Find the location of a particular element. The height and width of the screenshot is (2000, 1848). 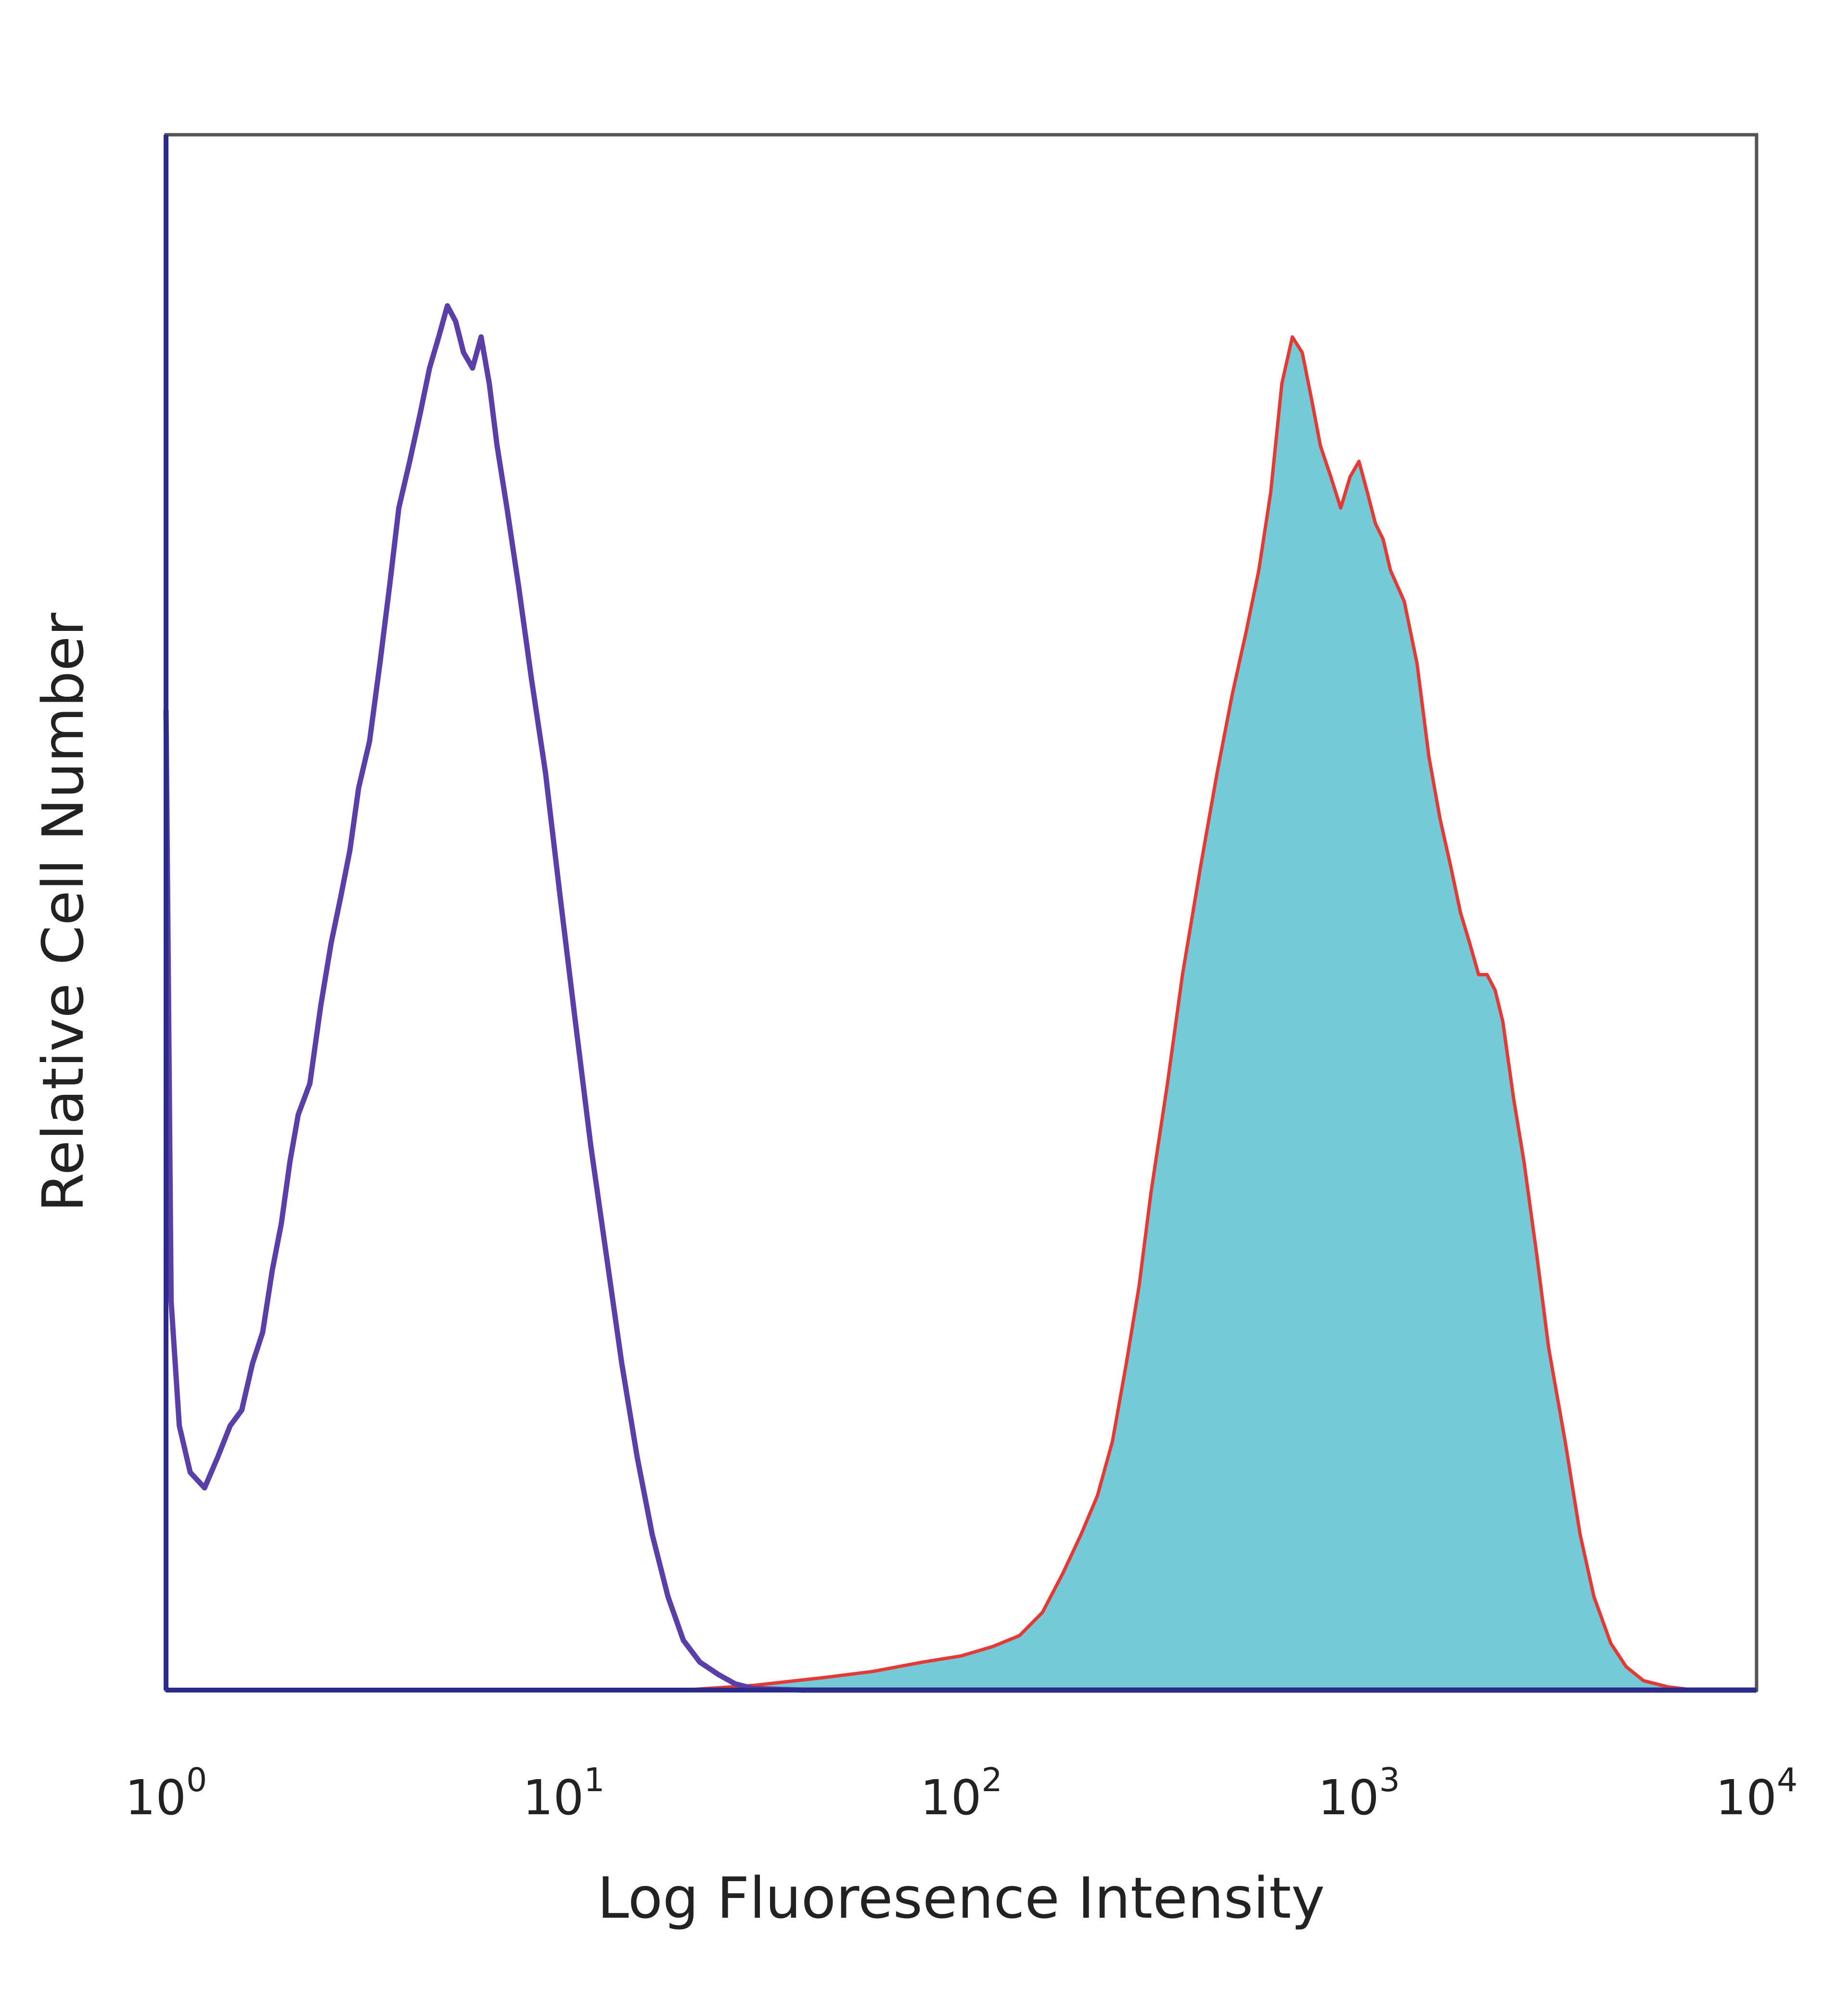

x-tick-labels: 10⁰ 10¹ 10² 10³ 10⁴ is located at coordinates (961, 1793).